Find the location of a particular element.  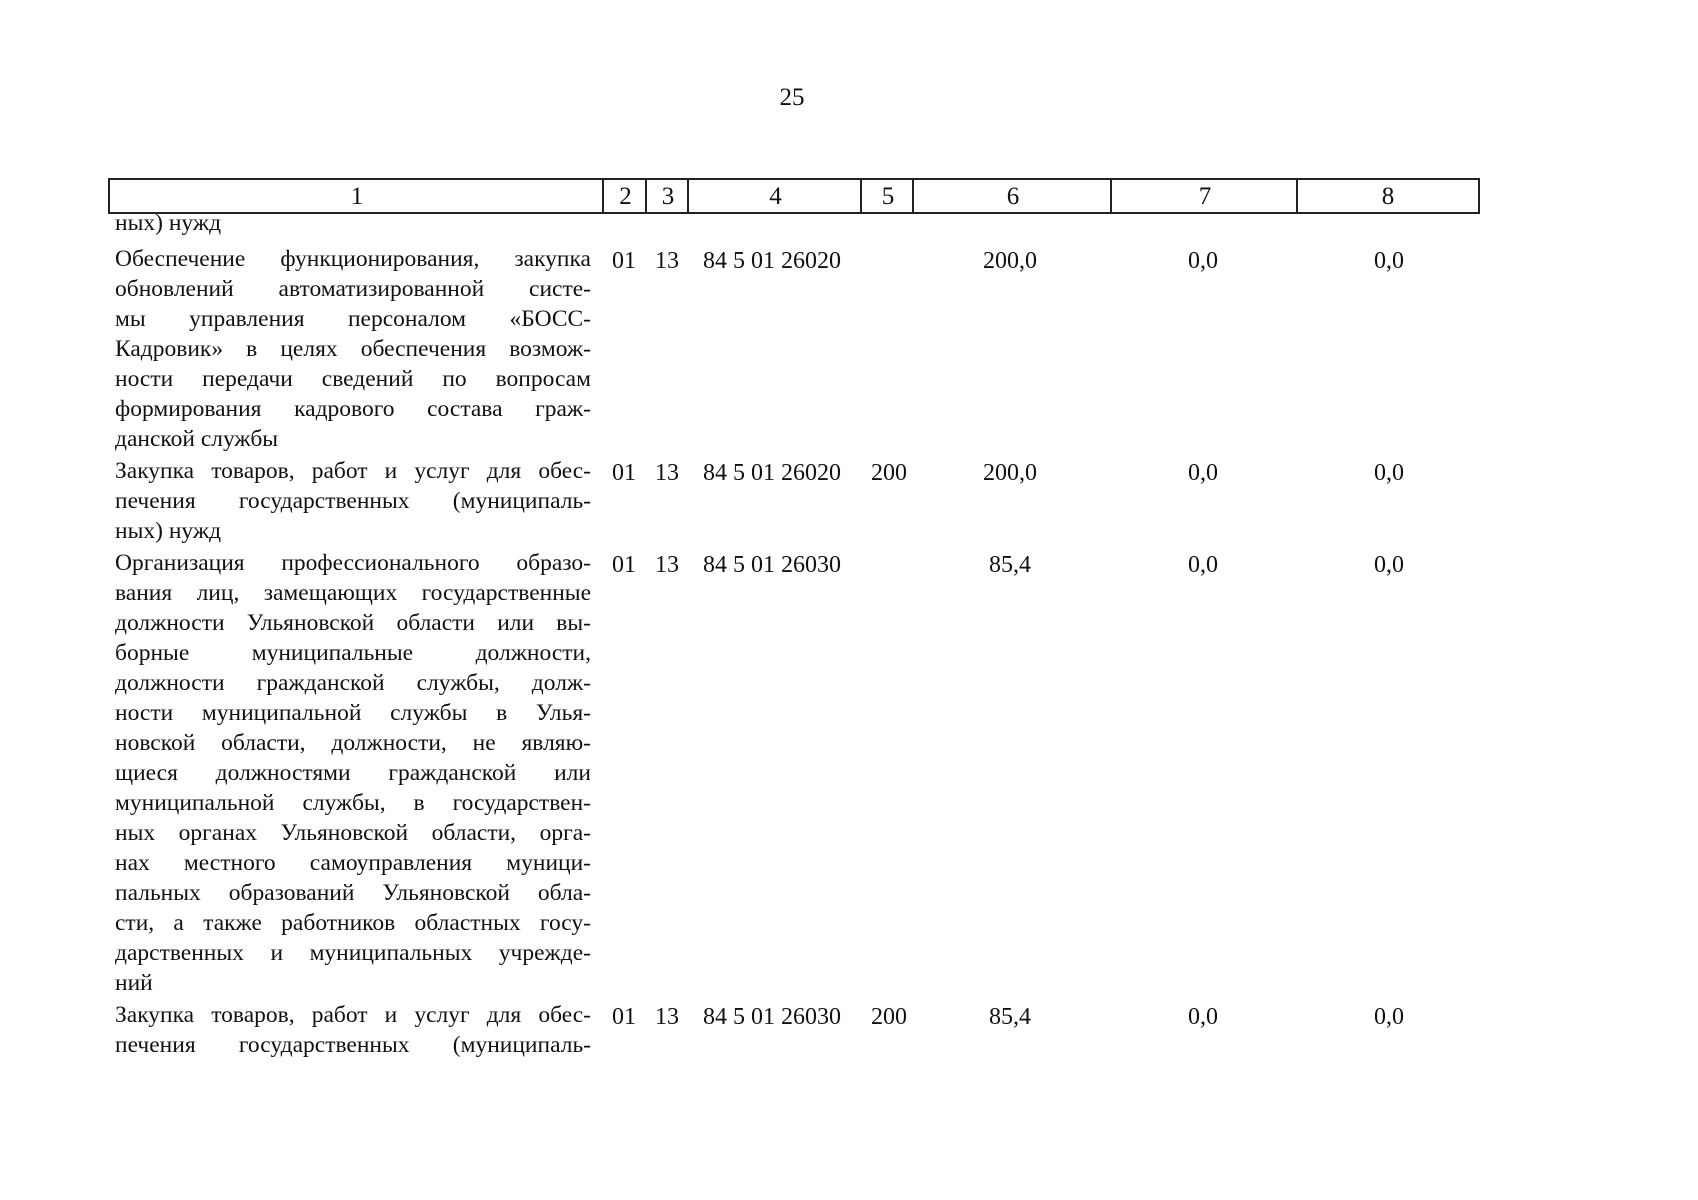

column-header-4: 4 is located at coordinates (774, 196).